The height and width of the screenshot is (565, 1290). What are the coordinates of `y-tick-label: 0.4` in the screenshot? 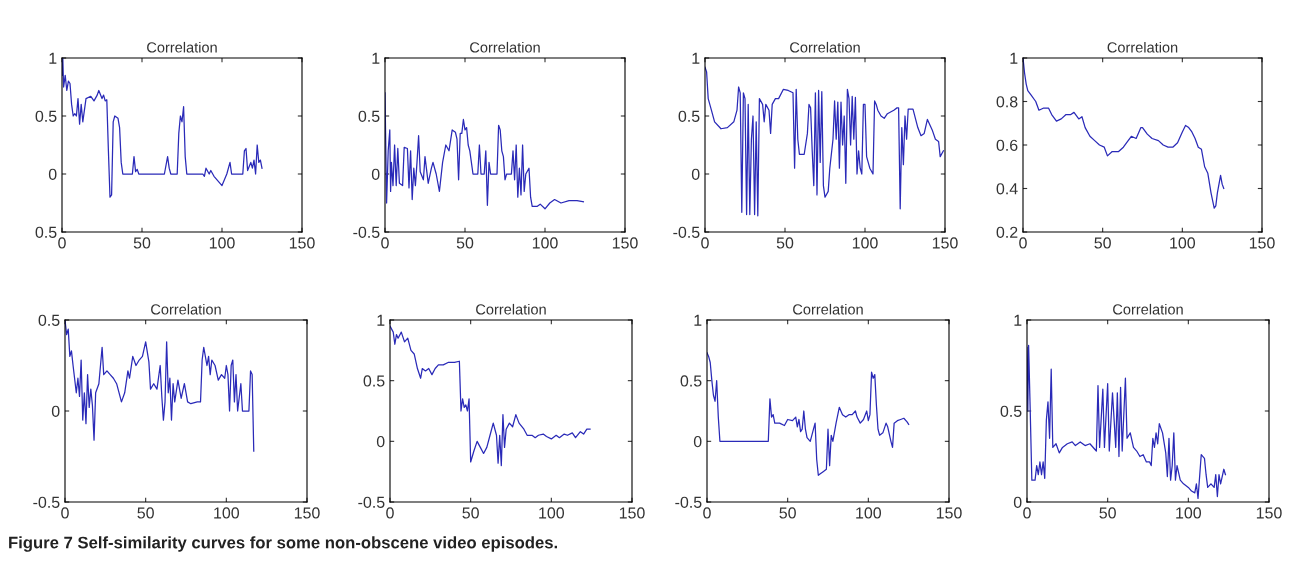 It's located at (1007, 189).